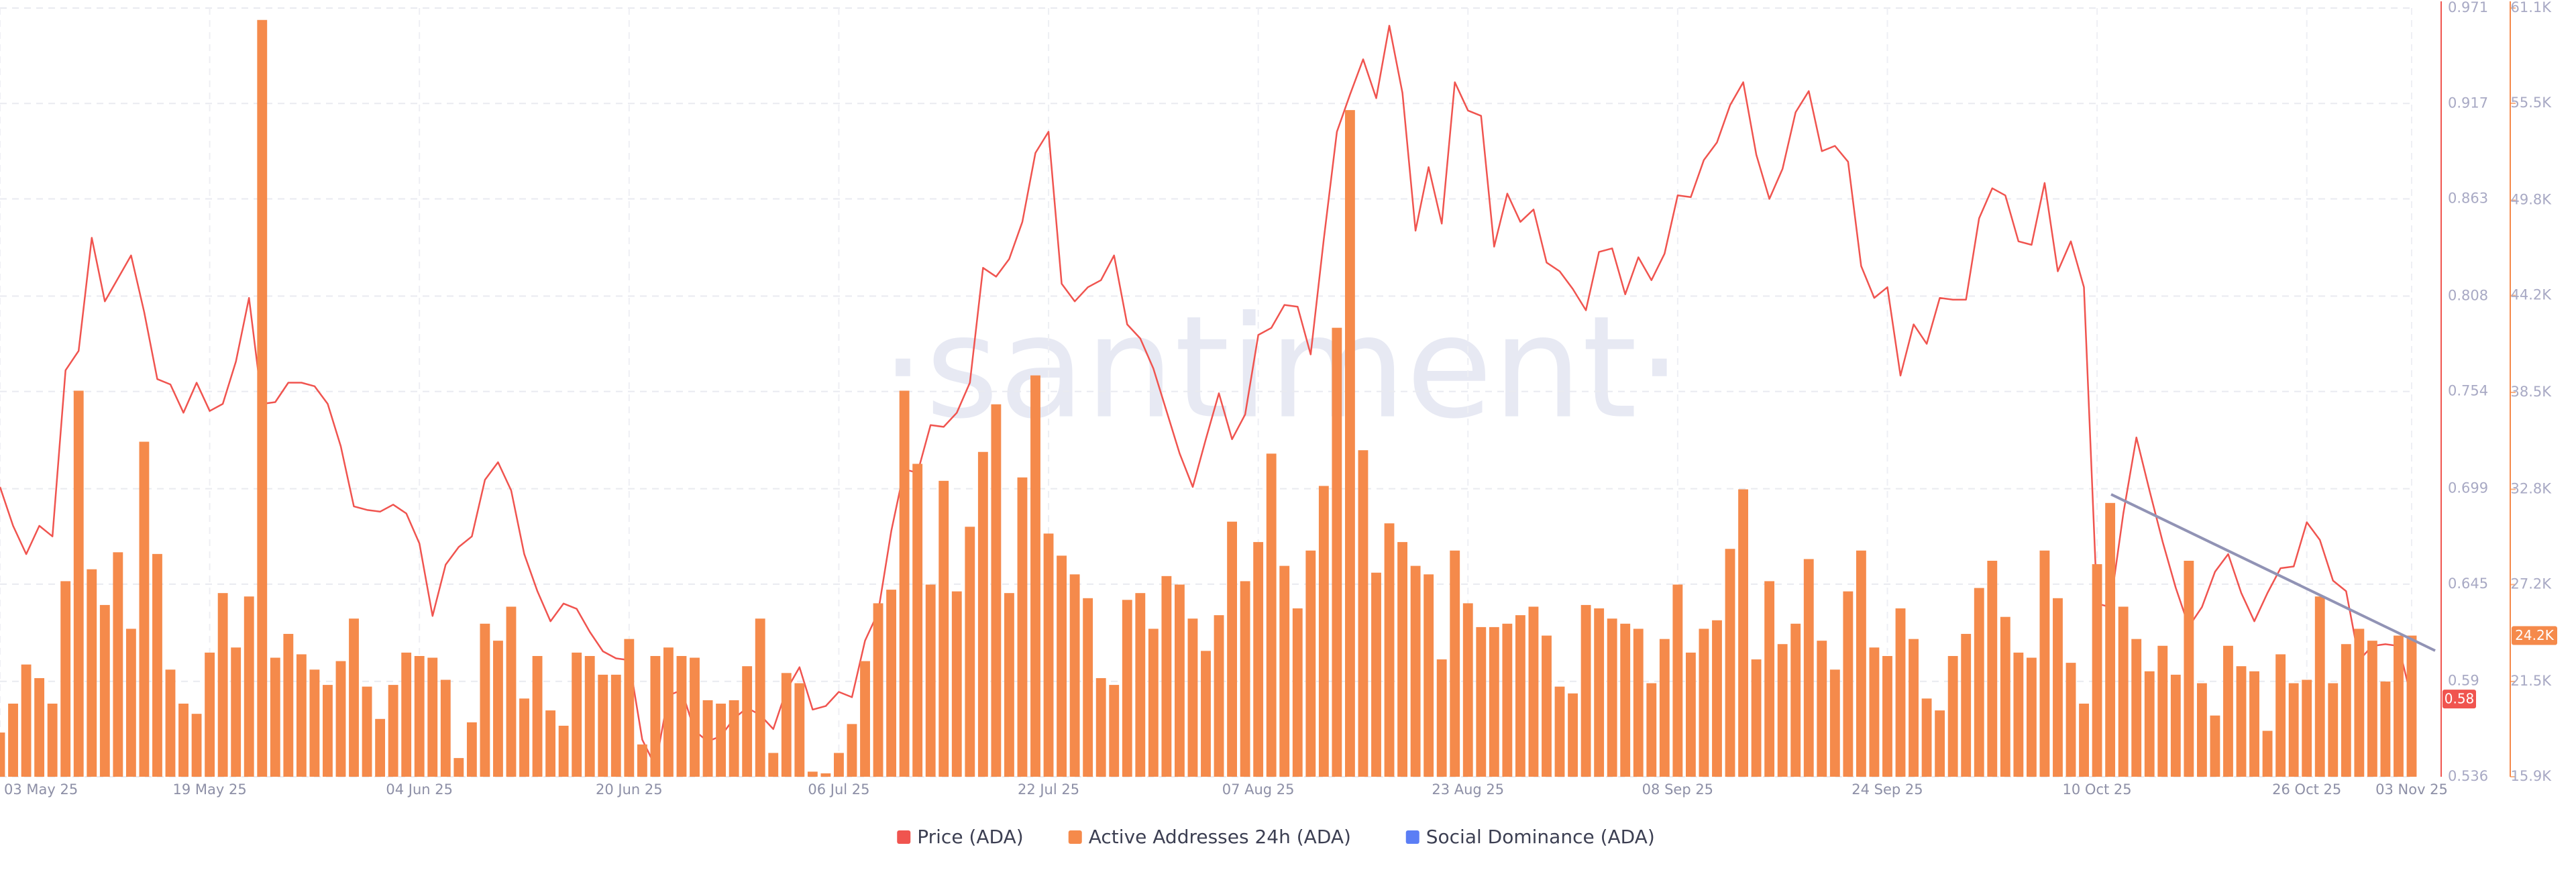  What do you see at coordinates (1540, 837) in the screenshot?
I see `legend-label: Social Dominance (ADA)` at bounding box center [1540, 837].